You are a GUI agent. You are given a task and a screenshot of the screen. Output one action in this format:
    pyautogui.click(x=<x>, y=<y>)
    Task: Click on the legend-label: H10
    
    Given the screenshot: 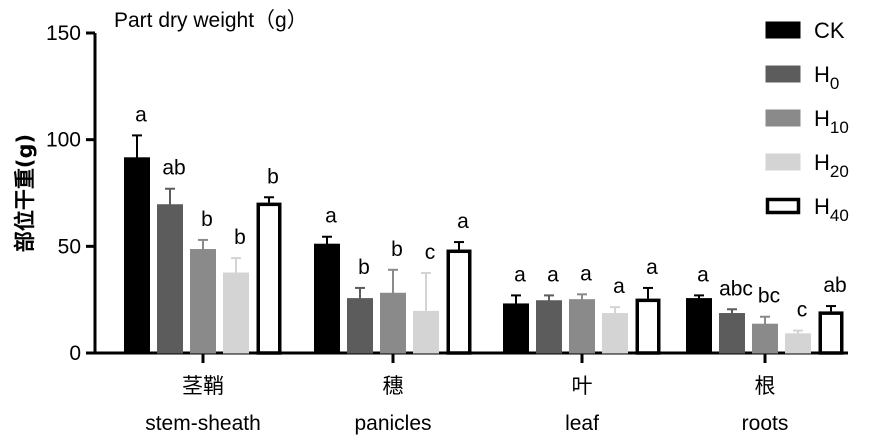 What is the action you would take?
    pyautogui.click(x=831, y=121)
    